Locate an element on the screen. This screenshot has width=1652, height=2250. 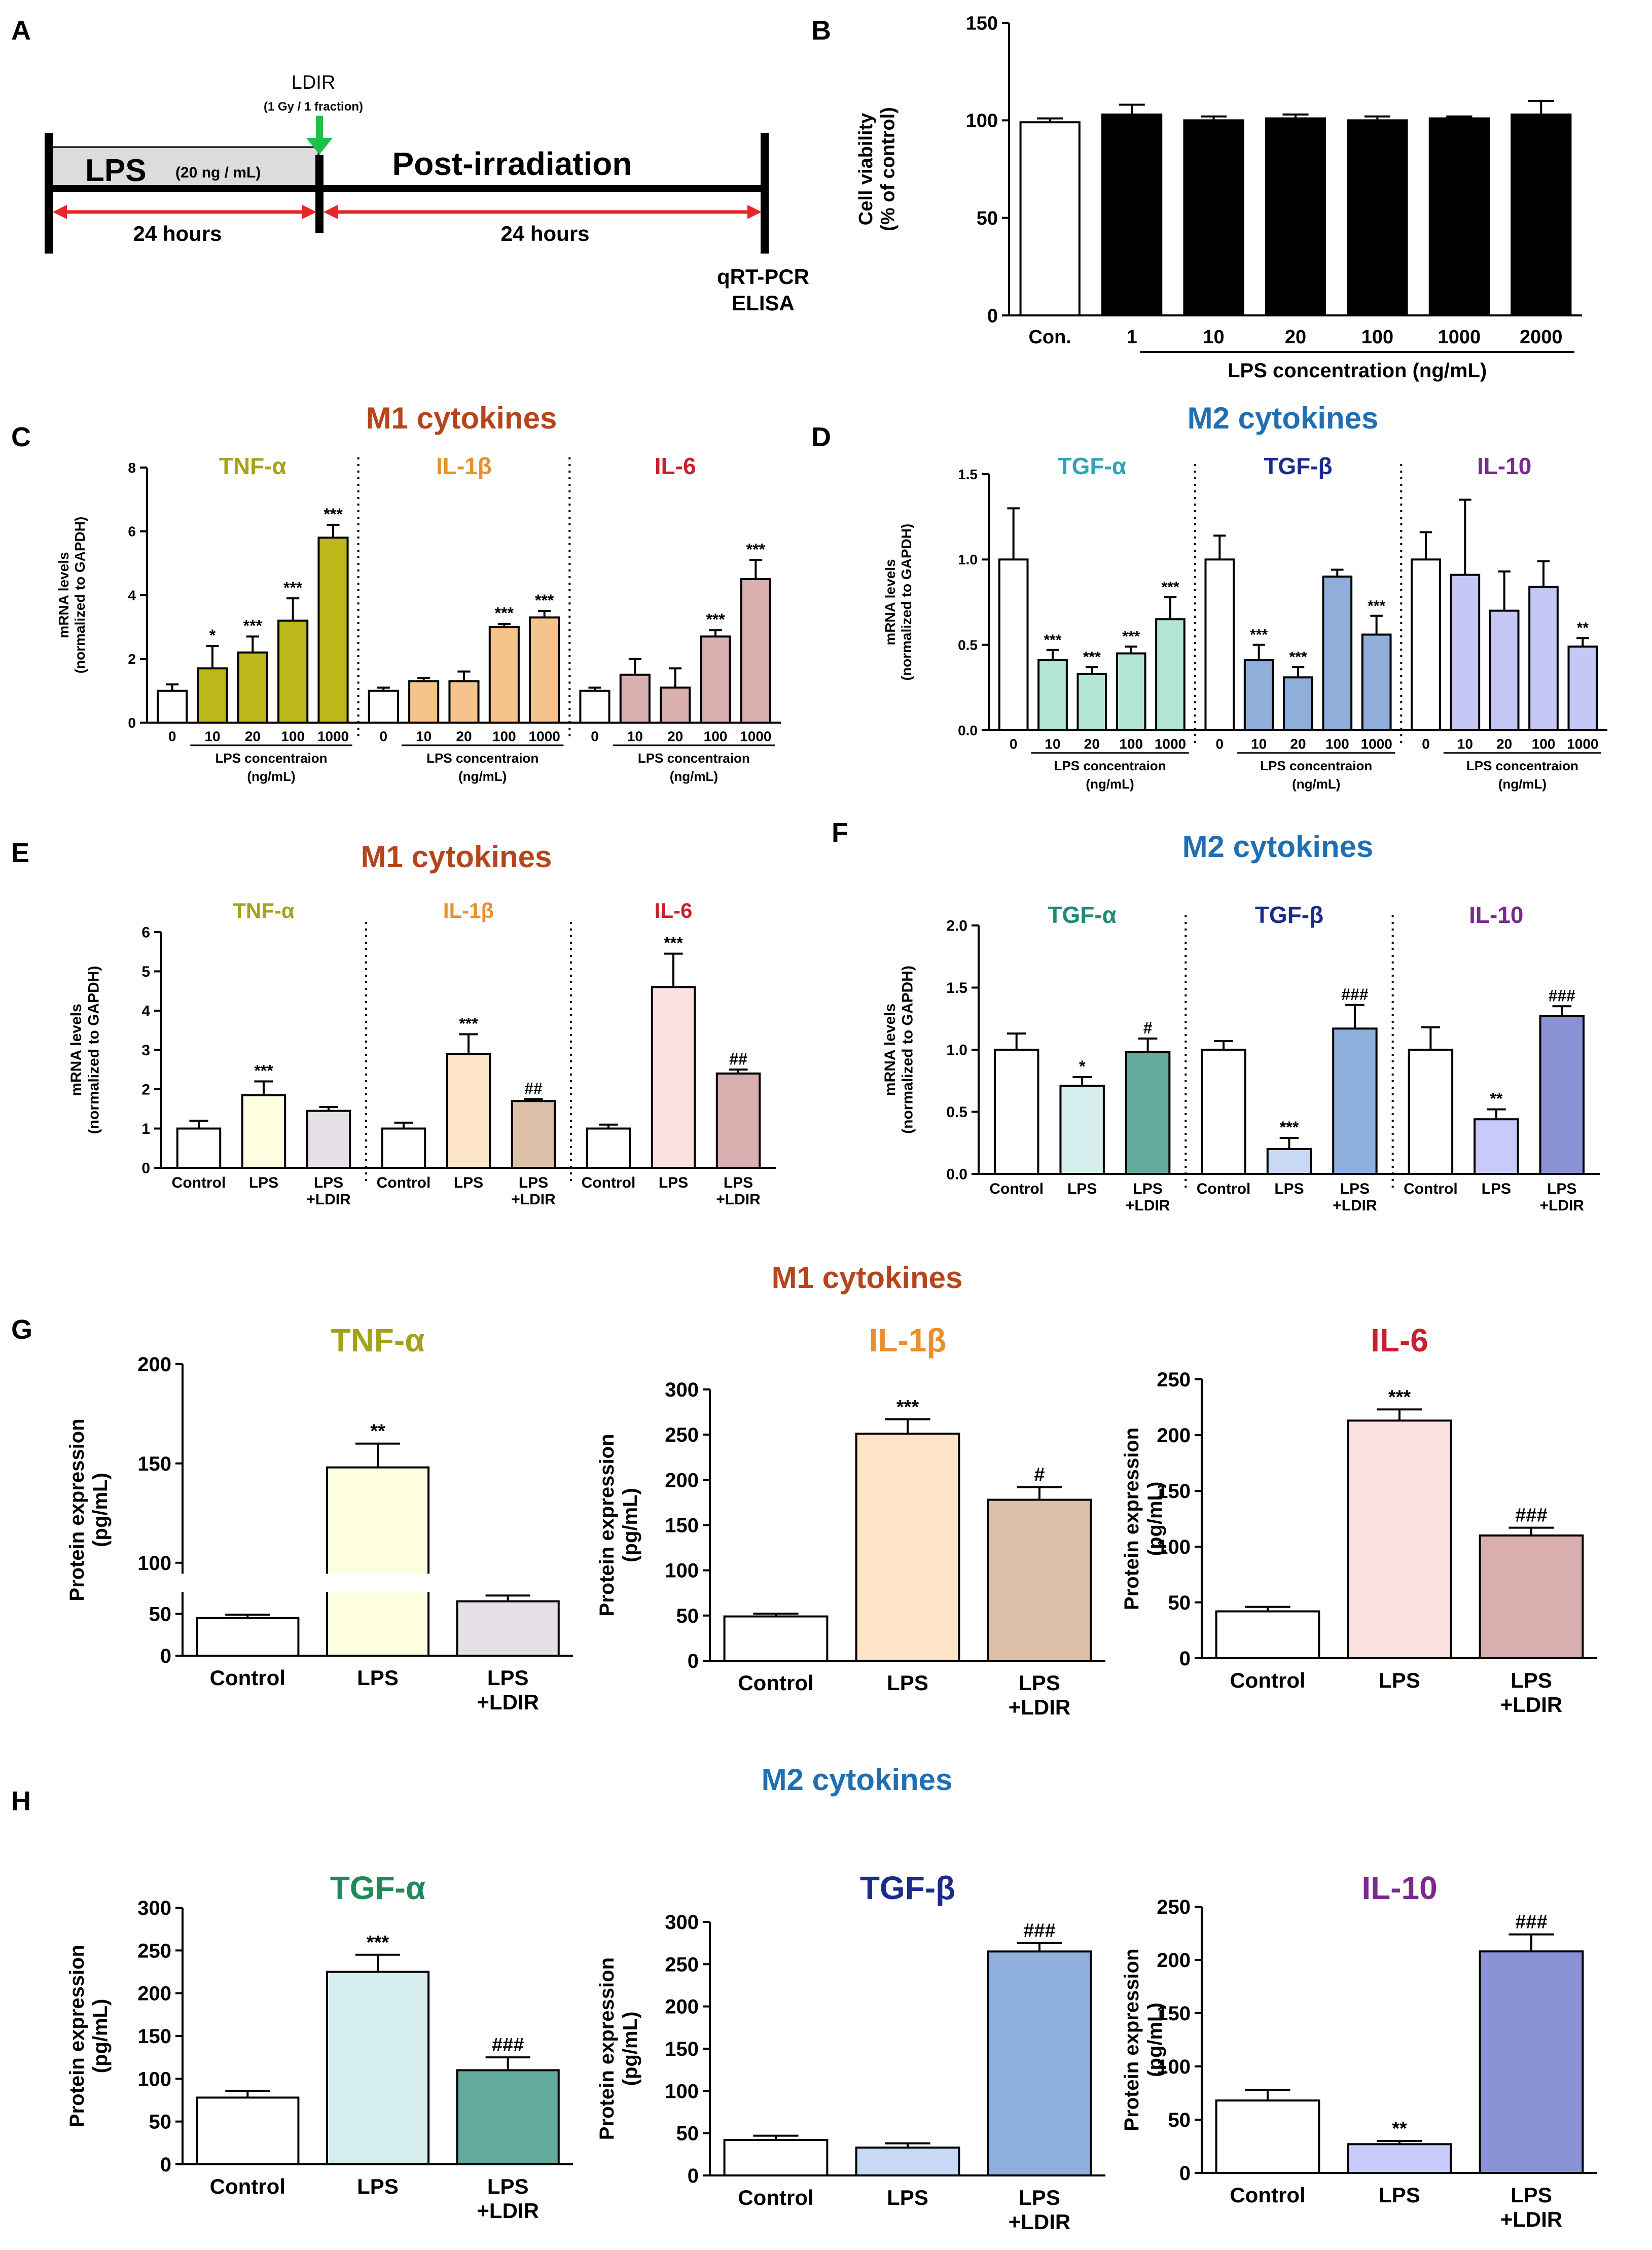
f-y-tick-label: 1.0 is located at coordinates (957, 1050).